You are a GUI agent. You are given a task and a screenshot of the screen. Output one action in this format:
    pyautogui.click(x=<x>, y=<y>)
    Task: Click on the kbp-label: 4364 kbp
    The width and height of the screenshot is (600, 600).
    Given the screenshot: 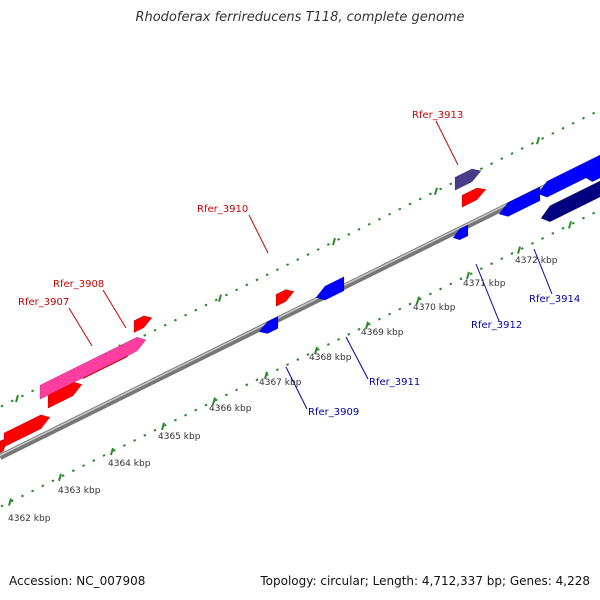 What is the action you would take?
    pyautogui.click(x=129, y=464)
    